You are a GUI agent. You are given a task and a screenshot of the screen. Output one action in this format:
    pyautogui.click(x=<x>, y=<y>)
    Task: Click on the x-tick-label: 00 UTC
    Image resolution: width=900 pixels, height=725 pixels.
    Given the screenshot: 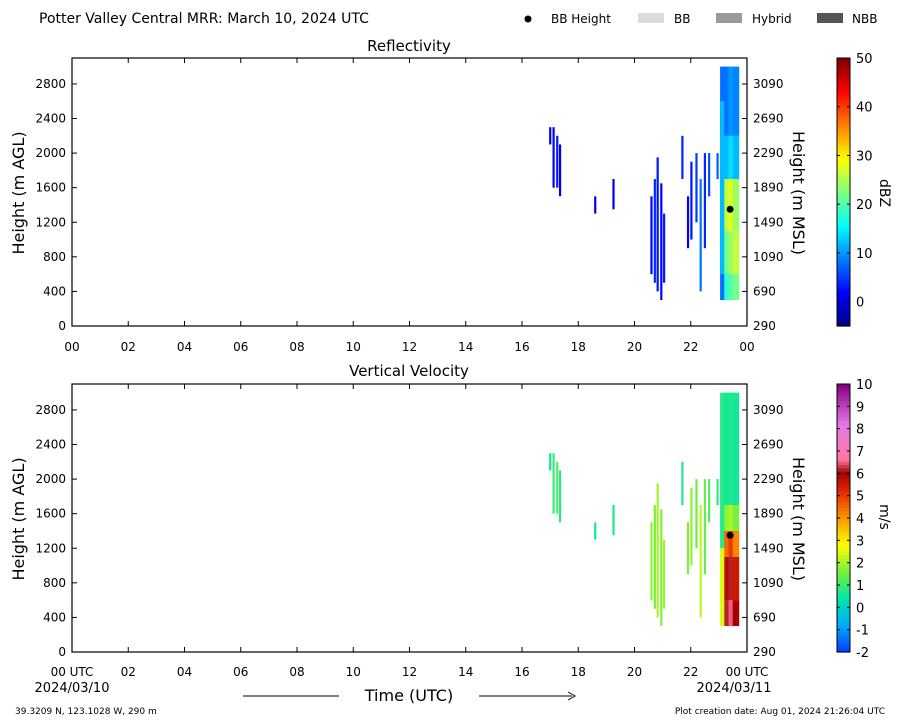 What is the action you would take?
    pyautogui.click(x=747, y=672)
    